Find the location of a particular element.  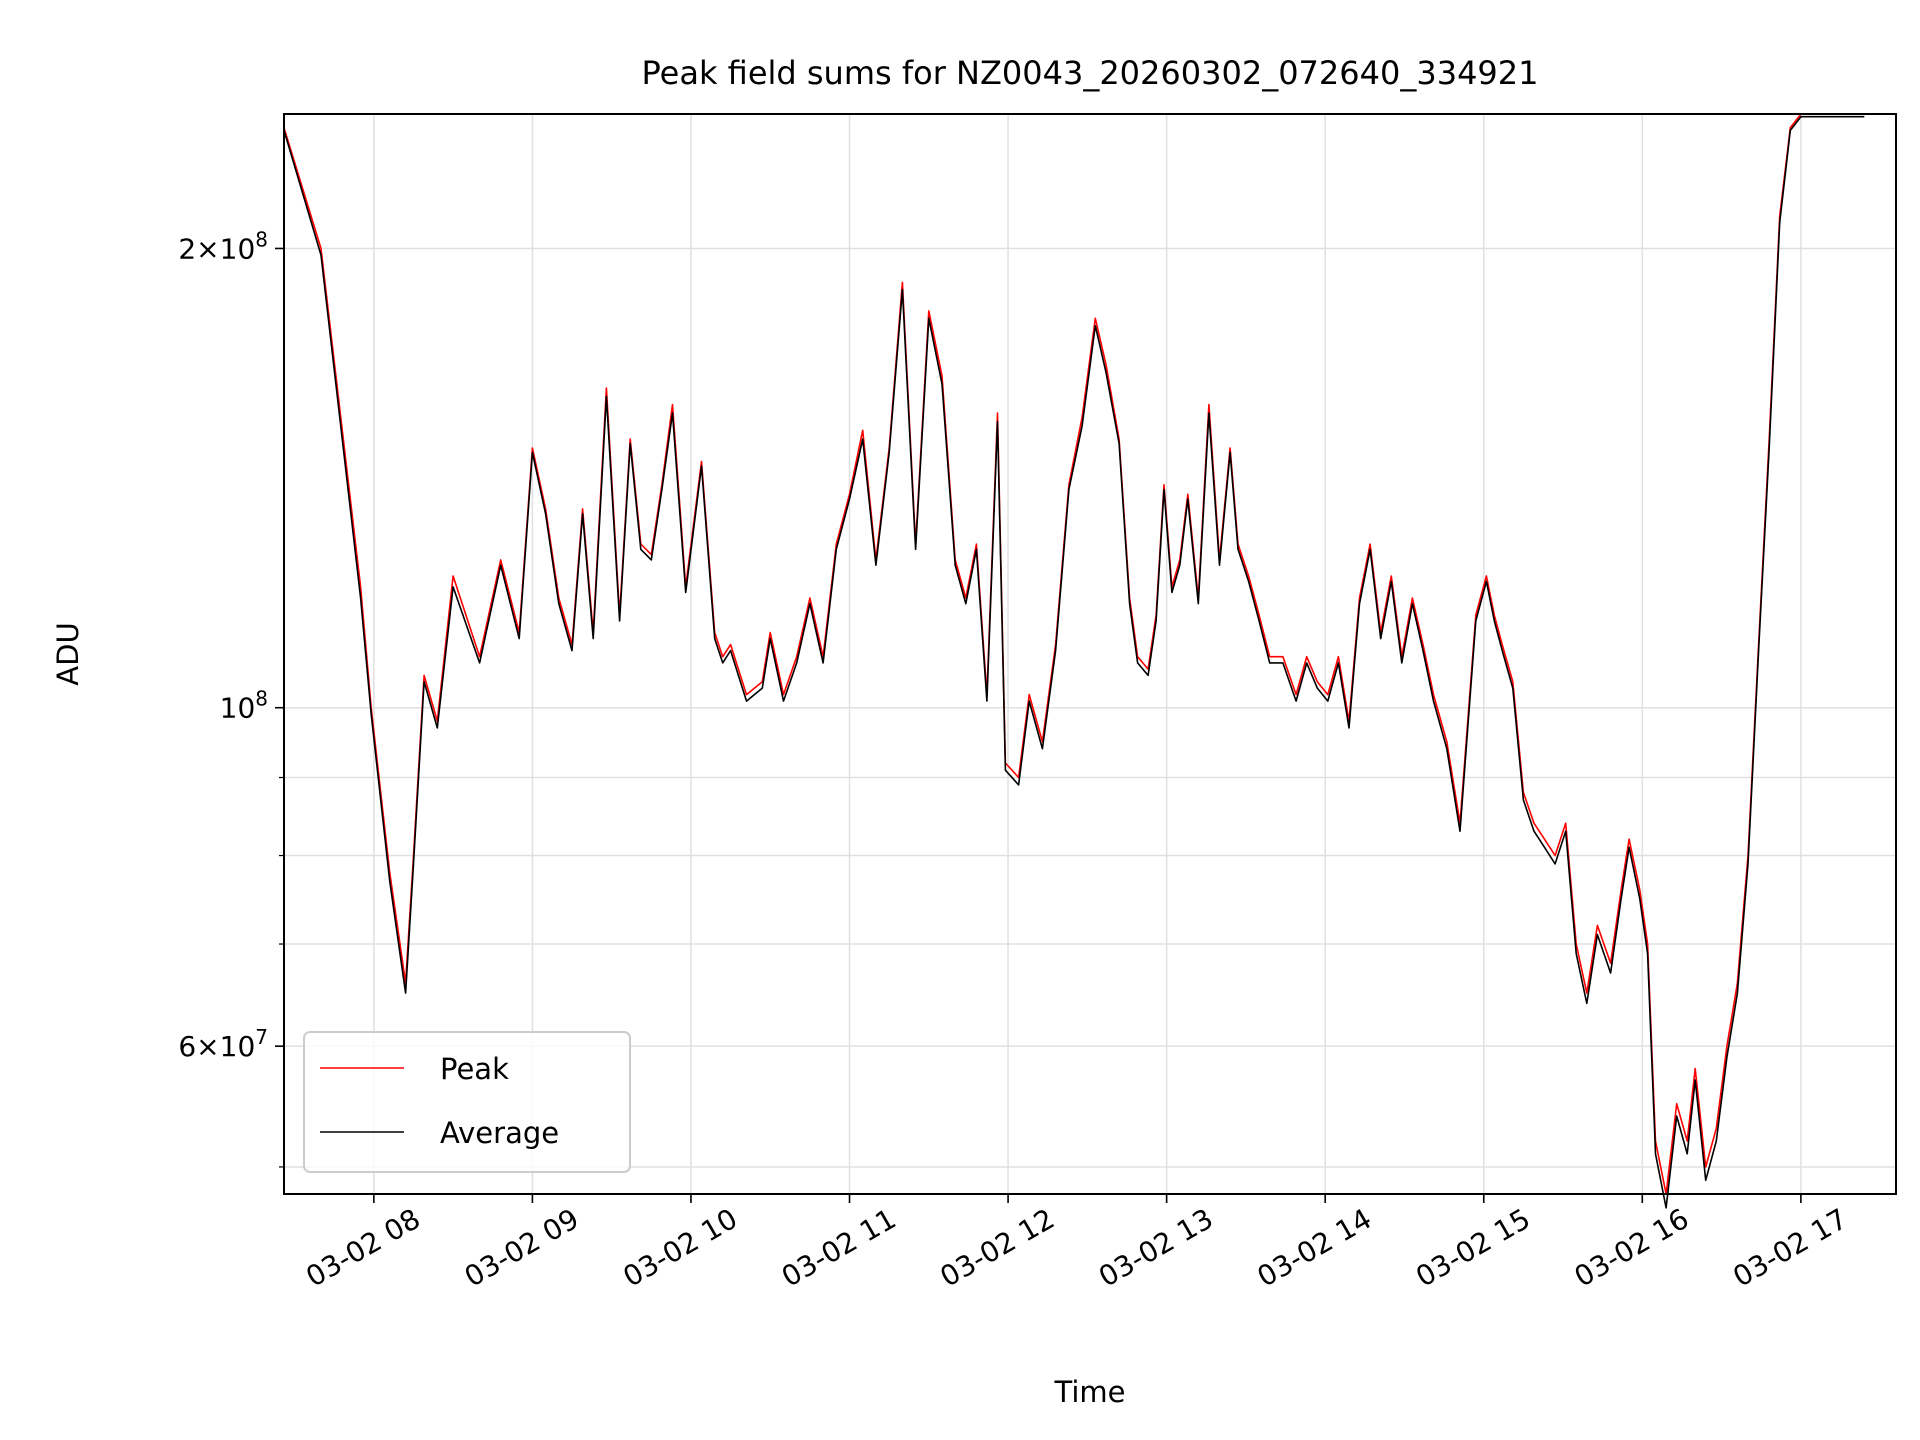

legend-box is located at coordinates (467, 1102).